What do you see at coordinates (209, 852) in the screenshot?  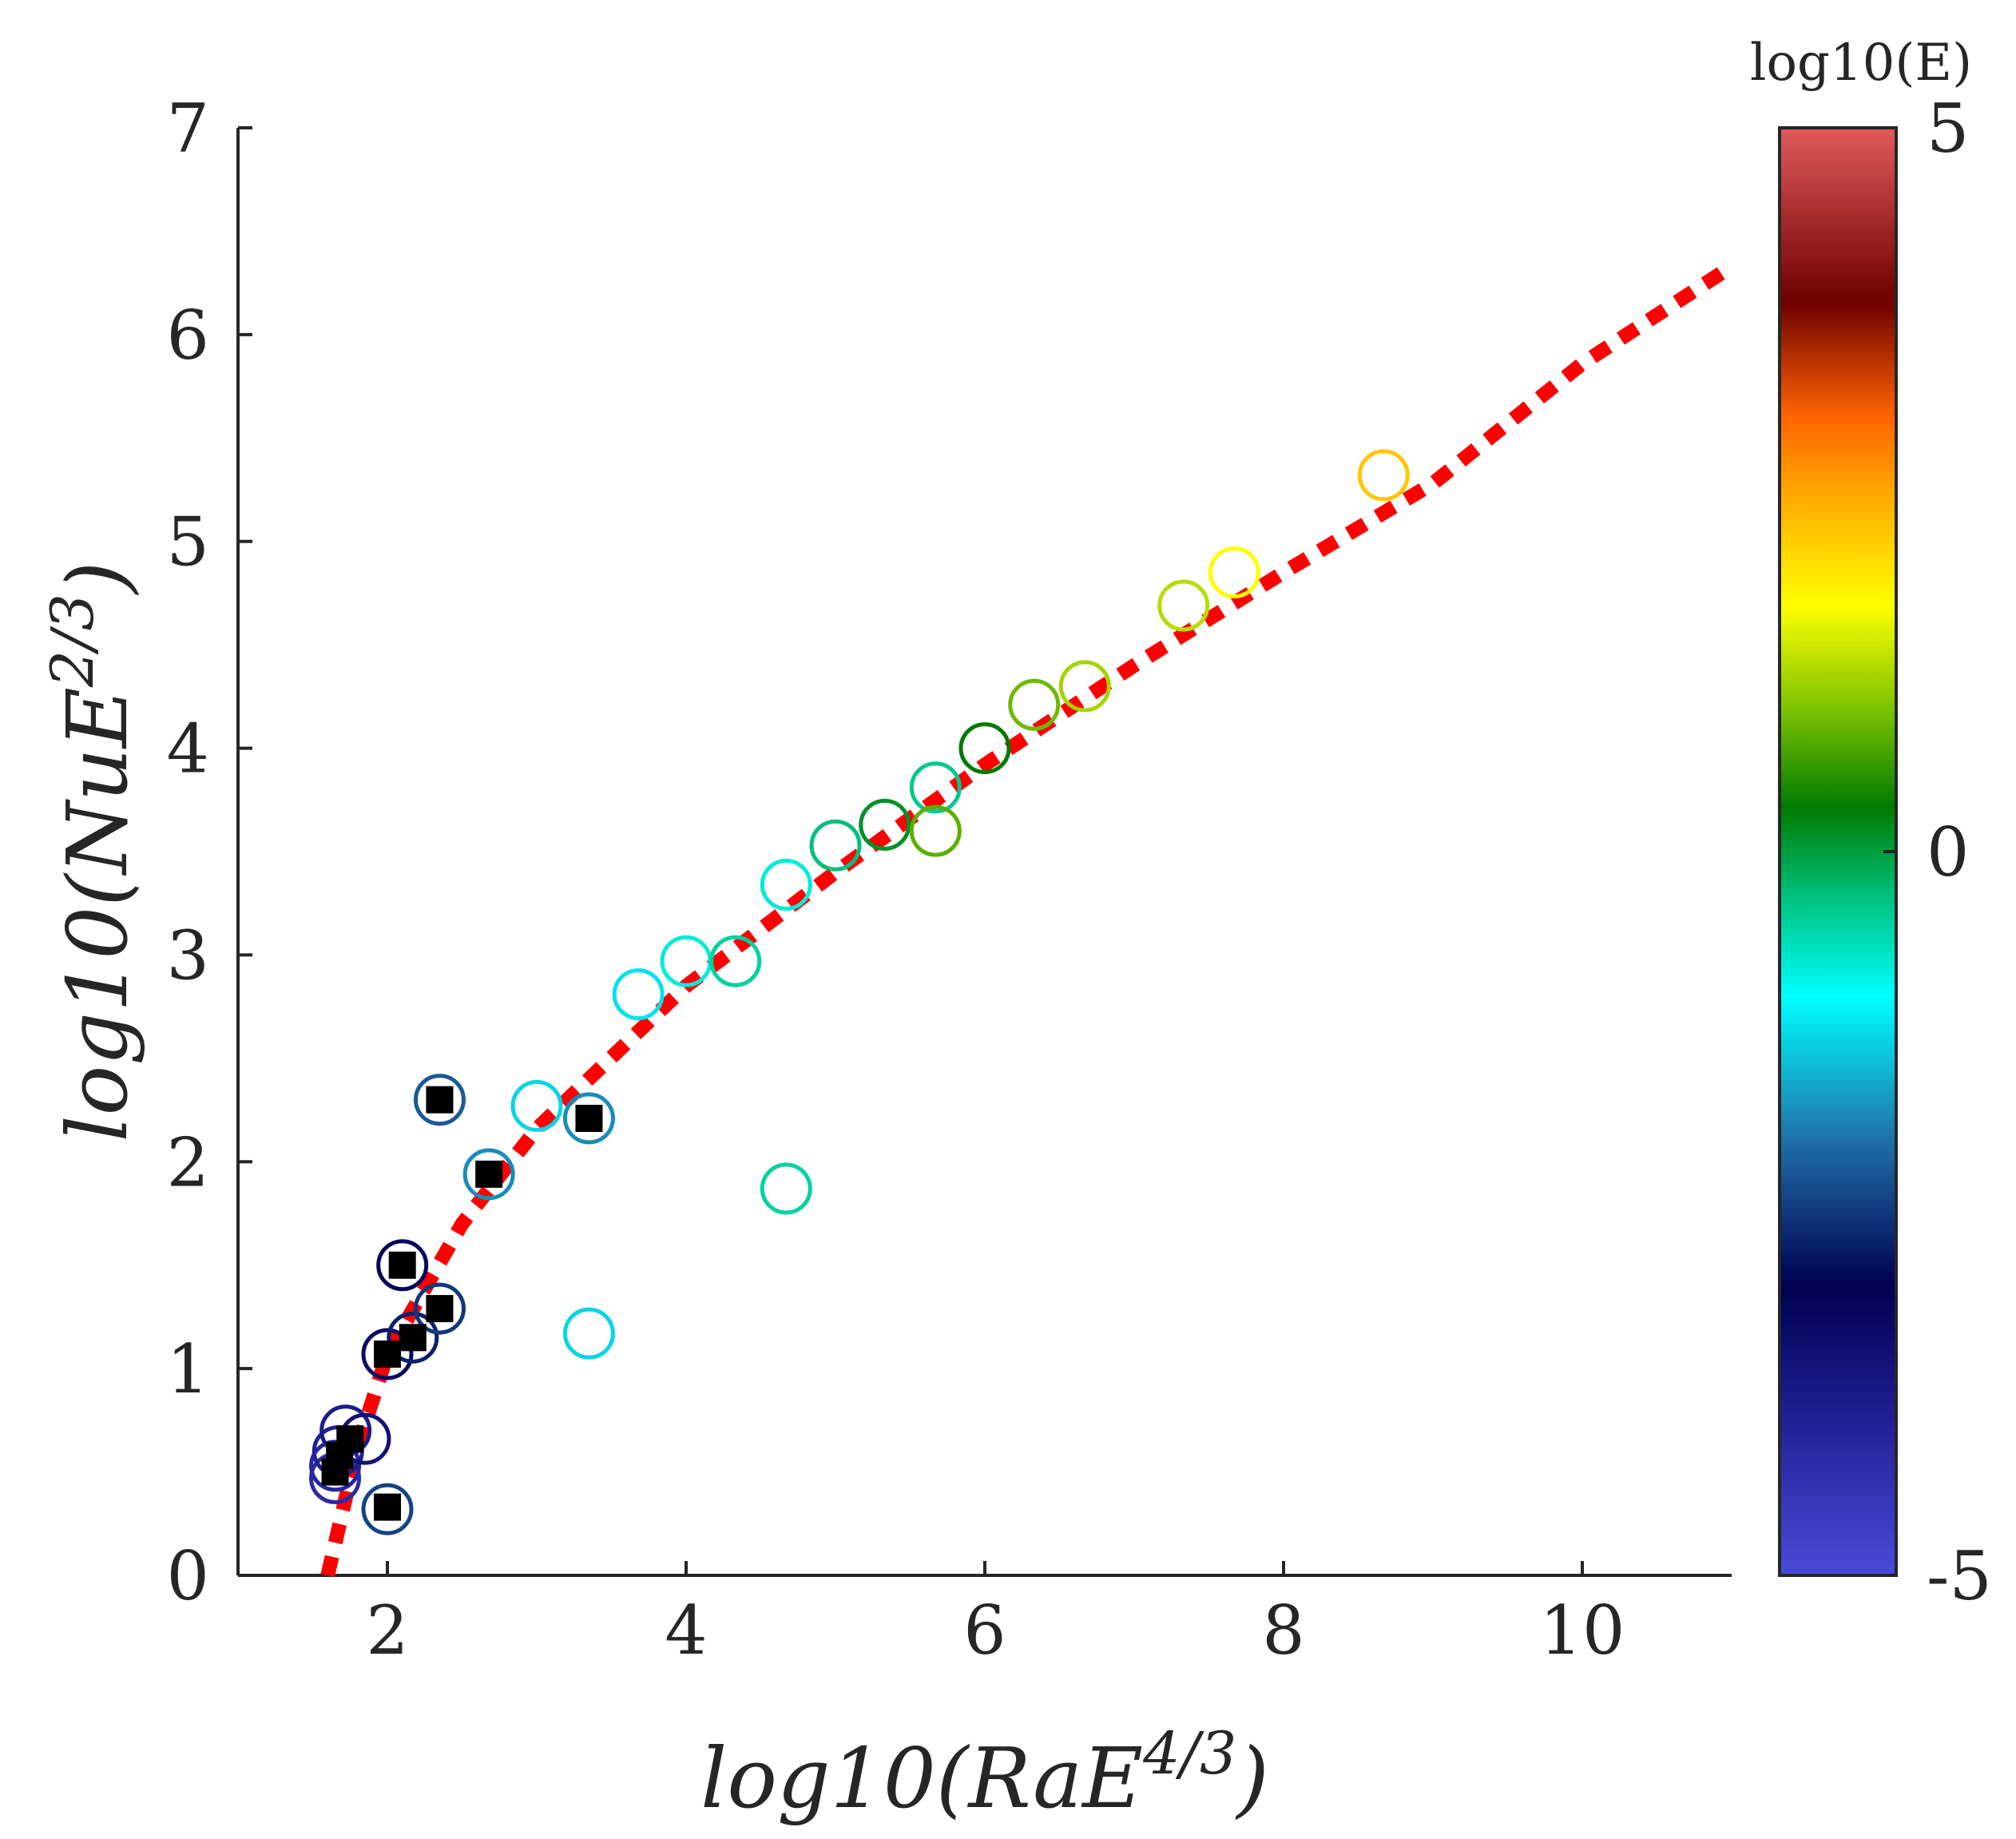 I see `y-ticks: 0 1 2 3 4 5 6 7` at bounding box center [209, 852].